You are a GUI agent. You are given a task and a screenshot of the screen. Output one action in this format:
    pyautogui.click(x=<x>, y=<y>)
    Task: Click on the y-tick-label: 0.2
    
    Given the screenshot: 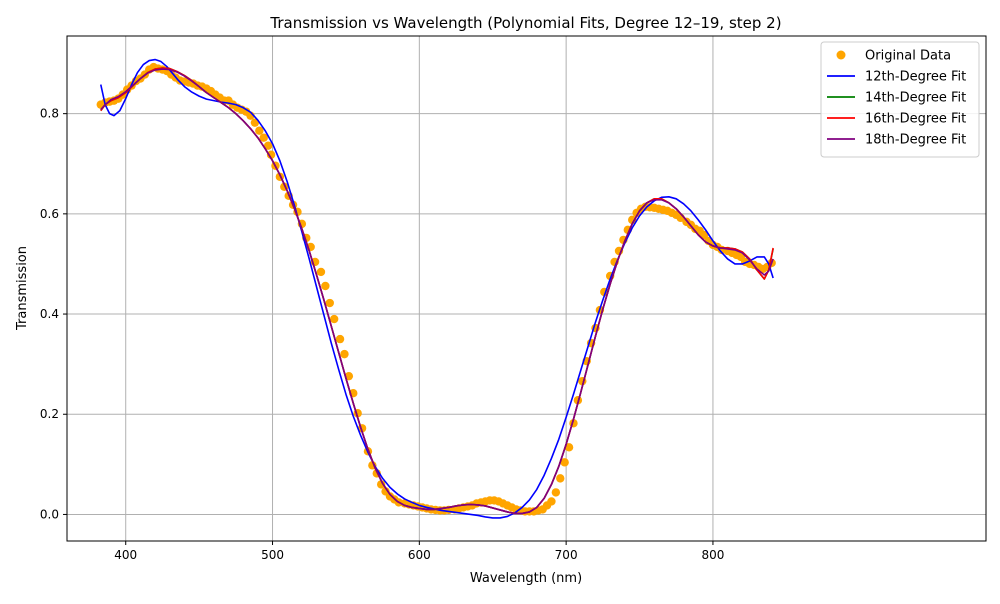 What is the action you would take?
    pyautogui.click(x=49, y=414)
    